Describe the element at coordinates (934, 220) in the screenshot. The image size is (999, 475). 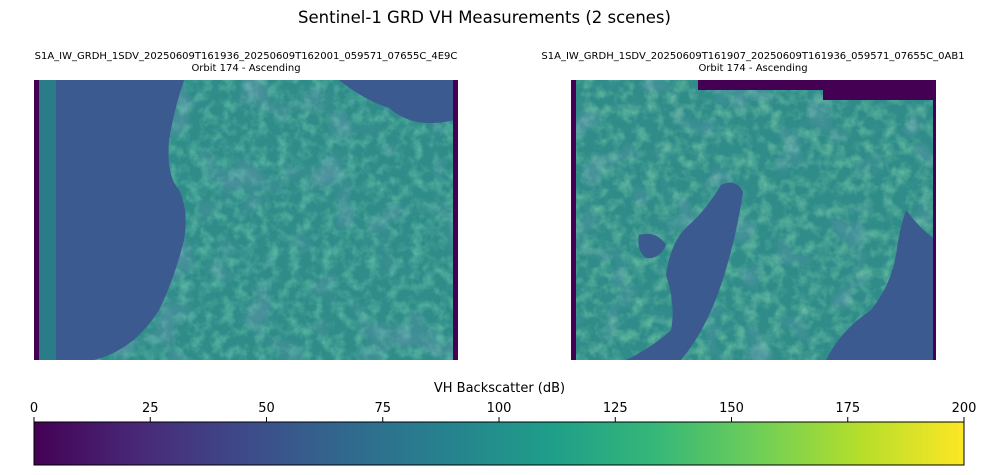
I see `scene-2-nodata-right` at that location.